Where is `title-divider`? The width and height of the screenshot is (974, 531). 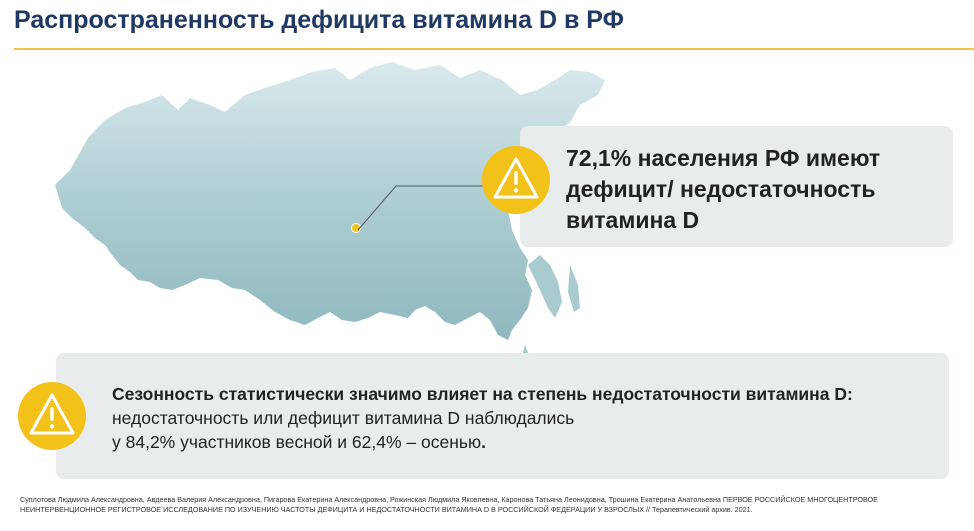 title-divider is located at coordinates (494, 49).